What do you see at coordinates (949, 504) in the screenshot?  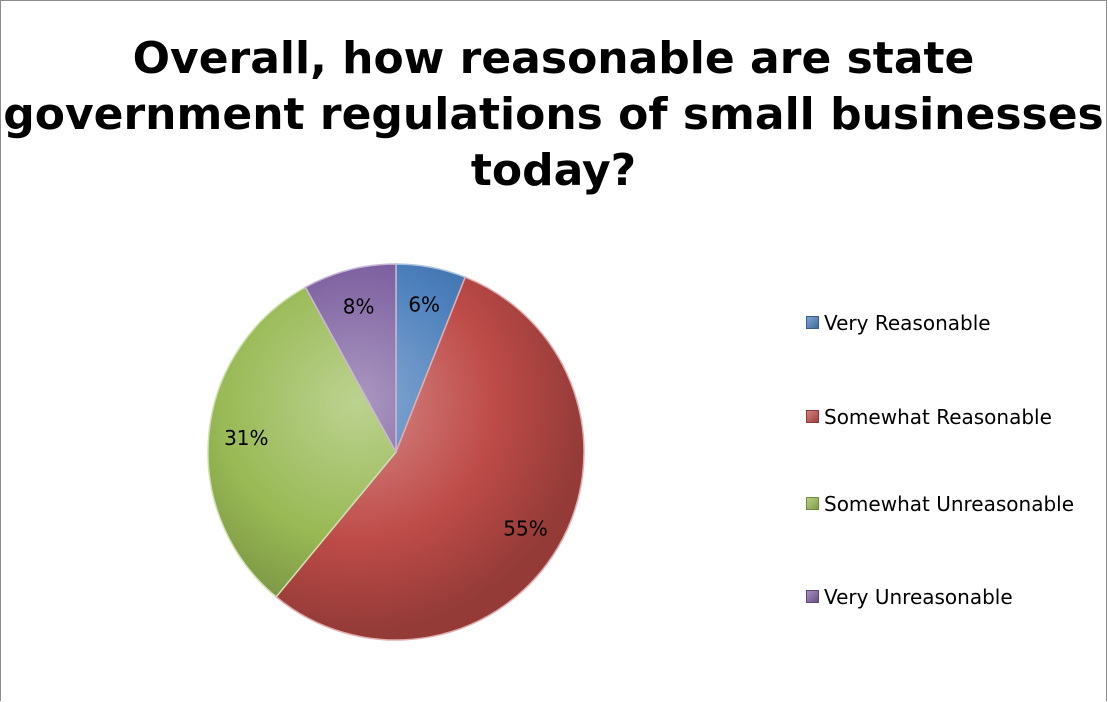 I see `legend-label: Somewhat Unreasonable` at bounding box center [949, 504].